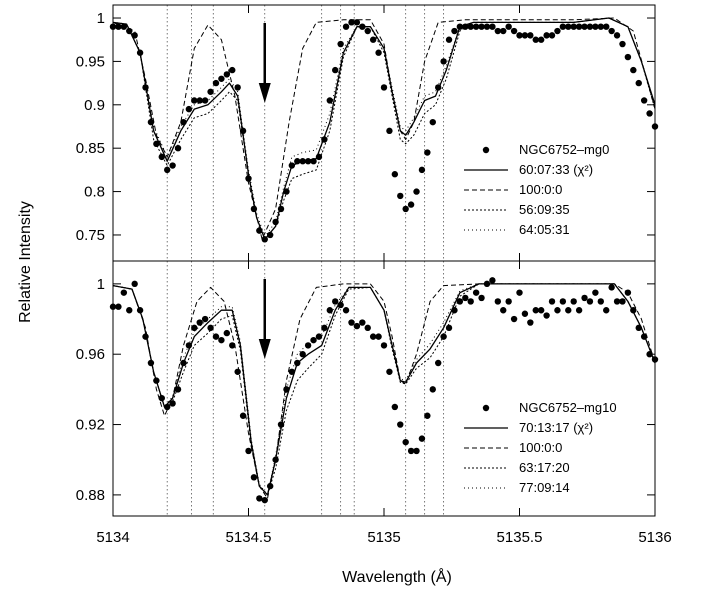  Describe the element at coordinates (90, 425) in the screenshot. I see `y-tick-label: 0.92` at that location.